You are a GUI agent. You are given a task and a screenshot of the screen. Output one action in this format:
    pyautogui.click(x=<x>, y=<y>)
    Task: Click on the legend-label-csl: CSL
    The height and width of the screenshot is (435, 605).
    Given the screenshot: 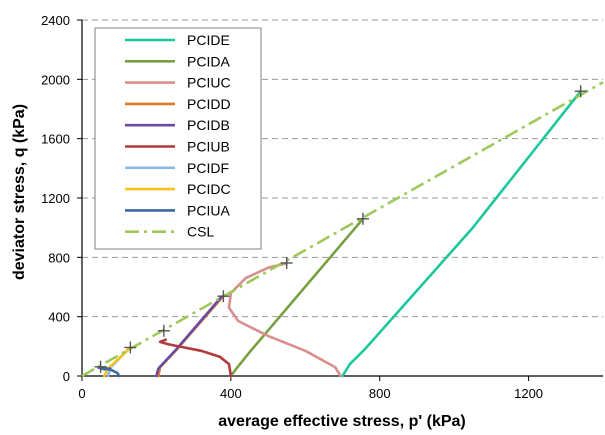 What is the action you would take?
    pyautogui.click(x=200, y=232)
    